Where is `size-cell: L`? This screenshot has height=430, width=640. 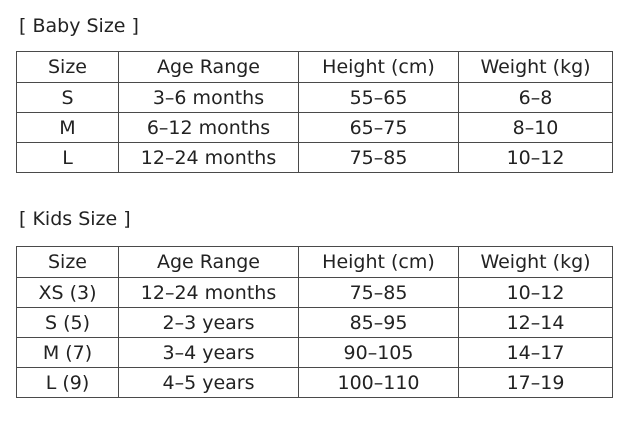
size-cell: L is located at coordinates (67, 157).